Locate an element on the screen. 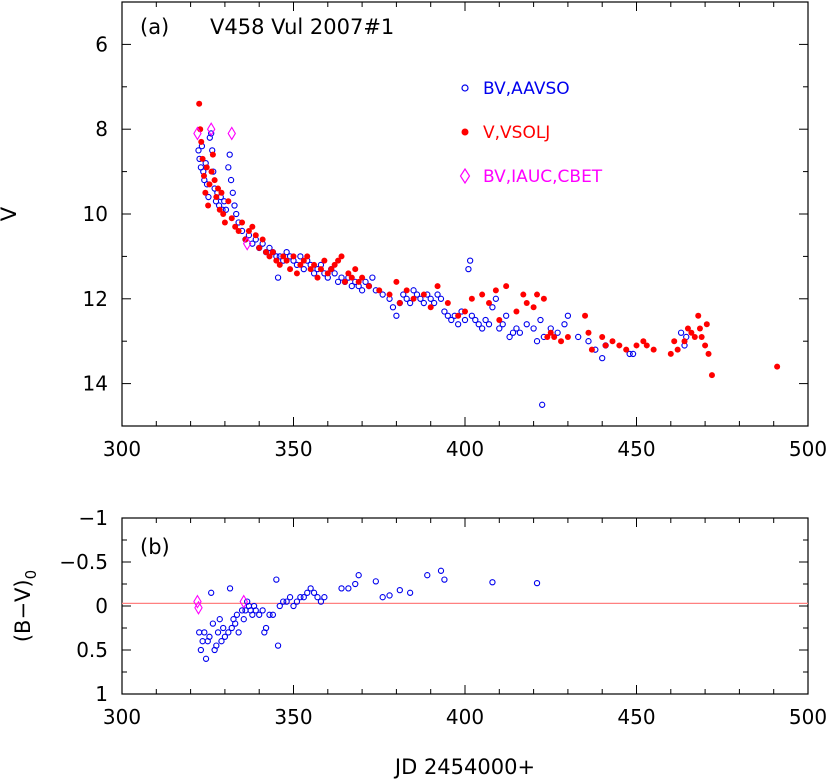 The width and height of the screenshot is (830, 780). legend-entry-label: BV,AAVSO is located at coordinates (526, 89).